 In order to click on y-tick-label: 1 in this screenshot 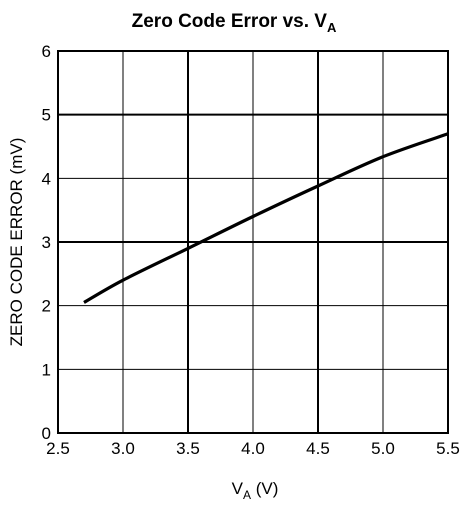, I will do `click(46, 369)`.